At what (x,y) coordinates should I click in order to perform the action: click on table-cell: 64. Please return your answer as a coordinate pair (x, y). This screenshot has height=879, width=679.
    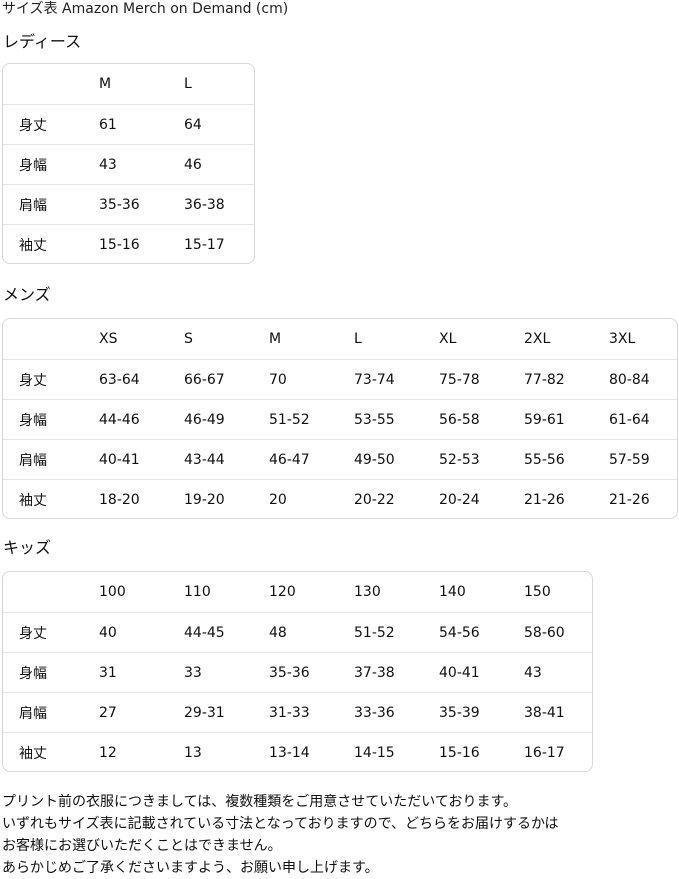
    Looking at the image, I should click on (193, 124).